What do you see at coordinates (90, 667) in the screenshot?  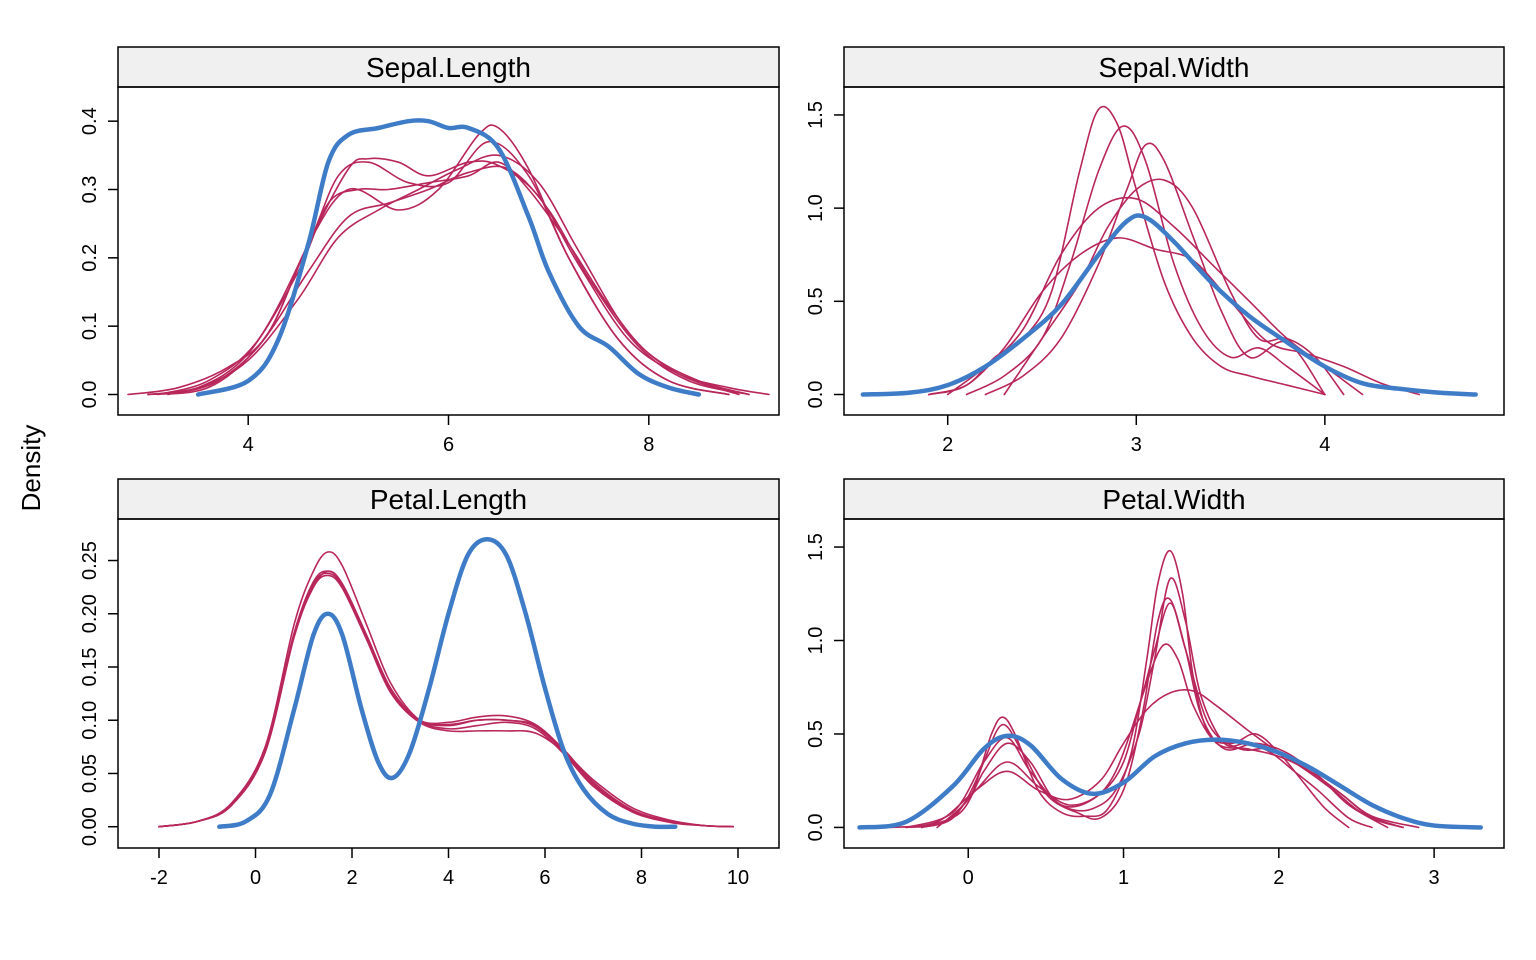 I see `y-tick-label: 0.15` at bounding box center [90, 667].